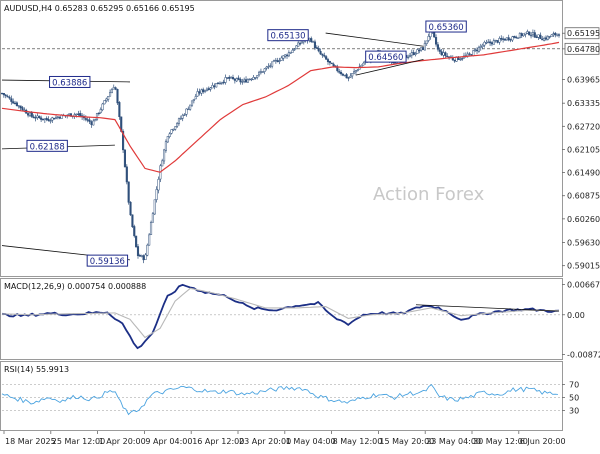  Describe the element at coordinates (281, 399) in the screenshot. I see `rsi-plot` at that location.